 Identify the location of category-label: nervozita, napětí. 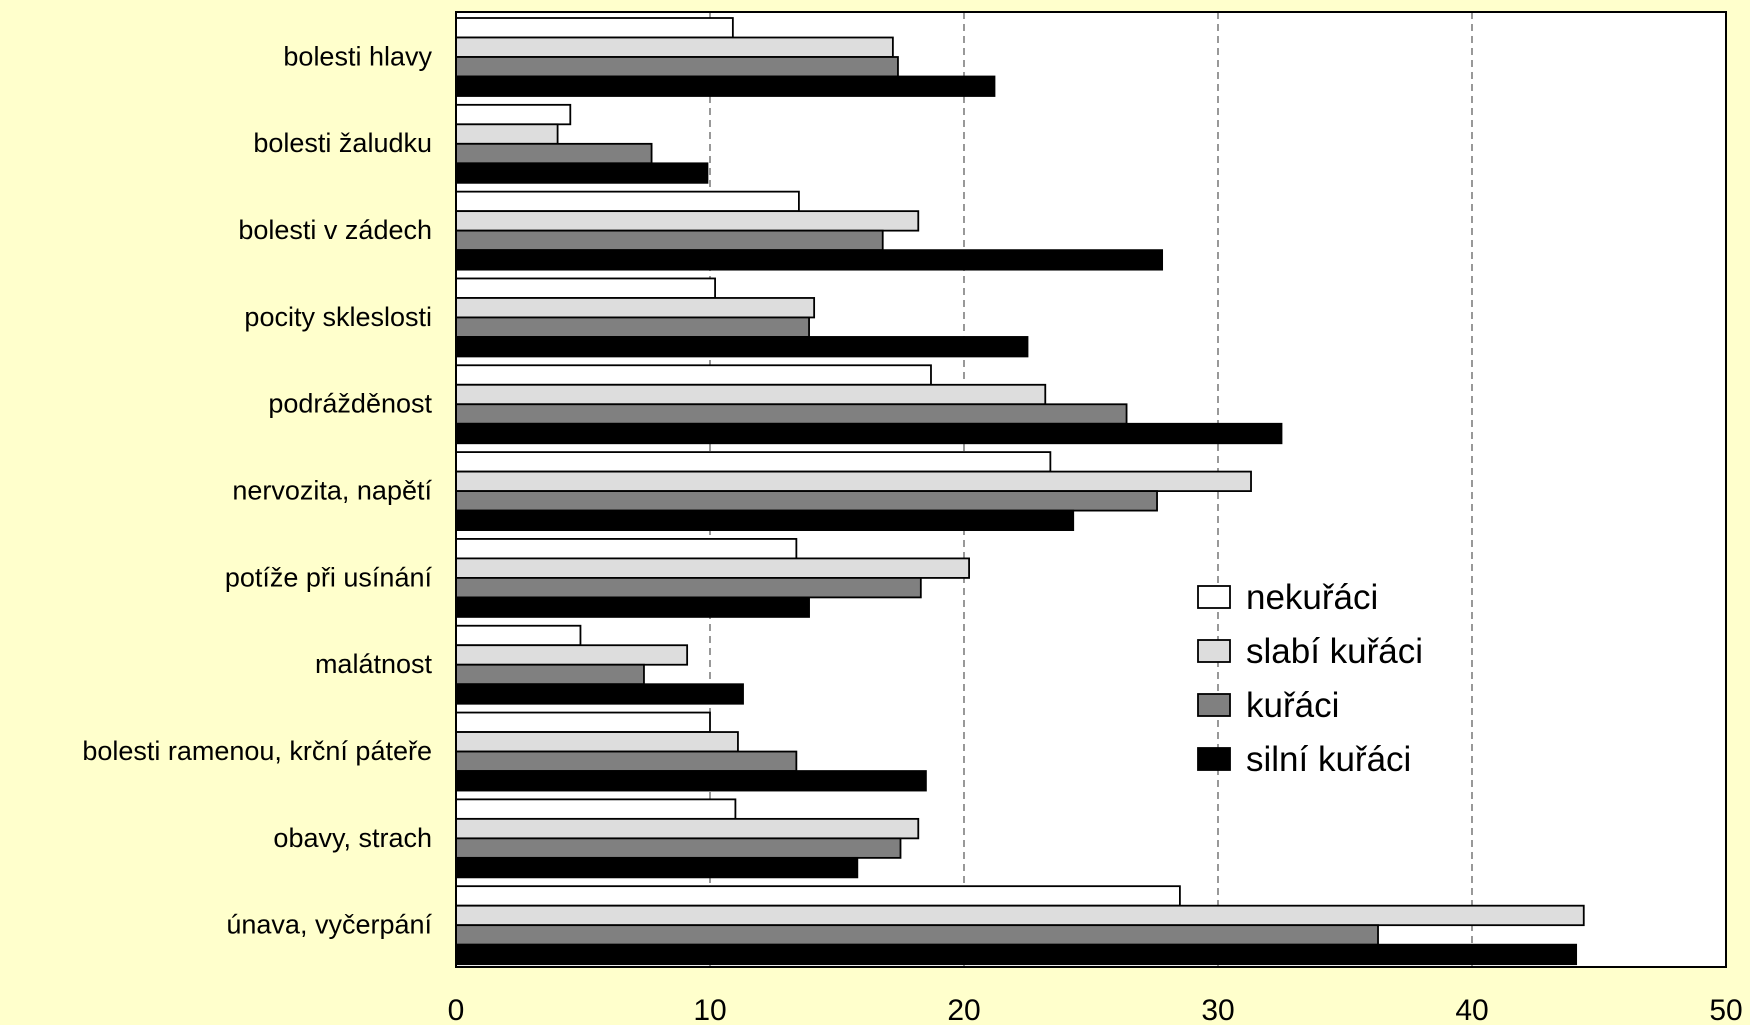
(332, 491).